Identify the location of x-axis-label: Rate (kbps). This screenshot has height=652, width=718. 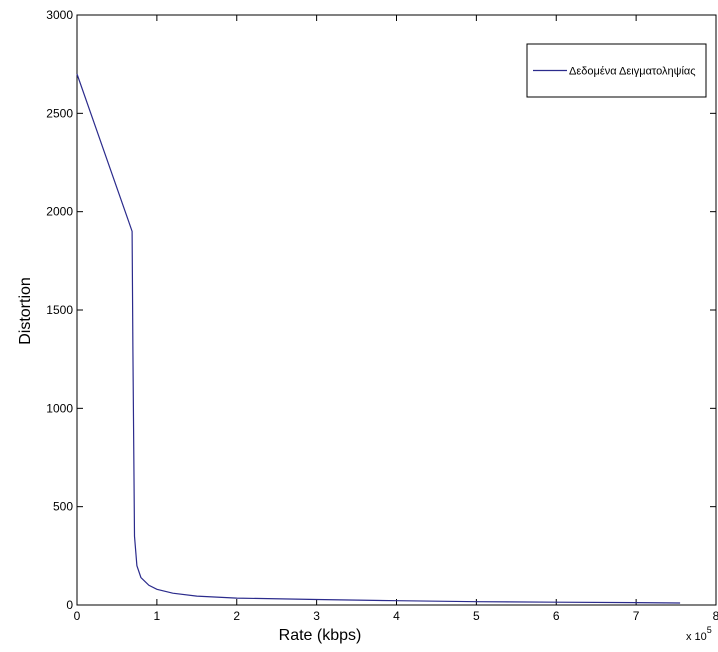
(320, 635).